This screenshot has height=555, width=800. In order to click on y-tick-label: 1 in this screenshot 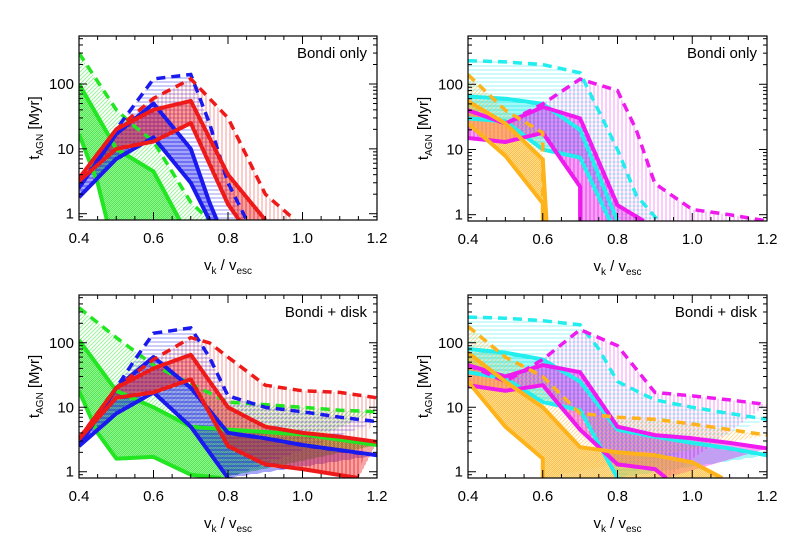, I will do `click(459, 215)`.